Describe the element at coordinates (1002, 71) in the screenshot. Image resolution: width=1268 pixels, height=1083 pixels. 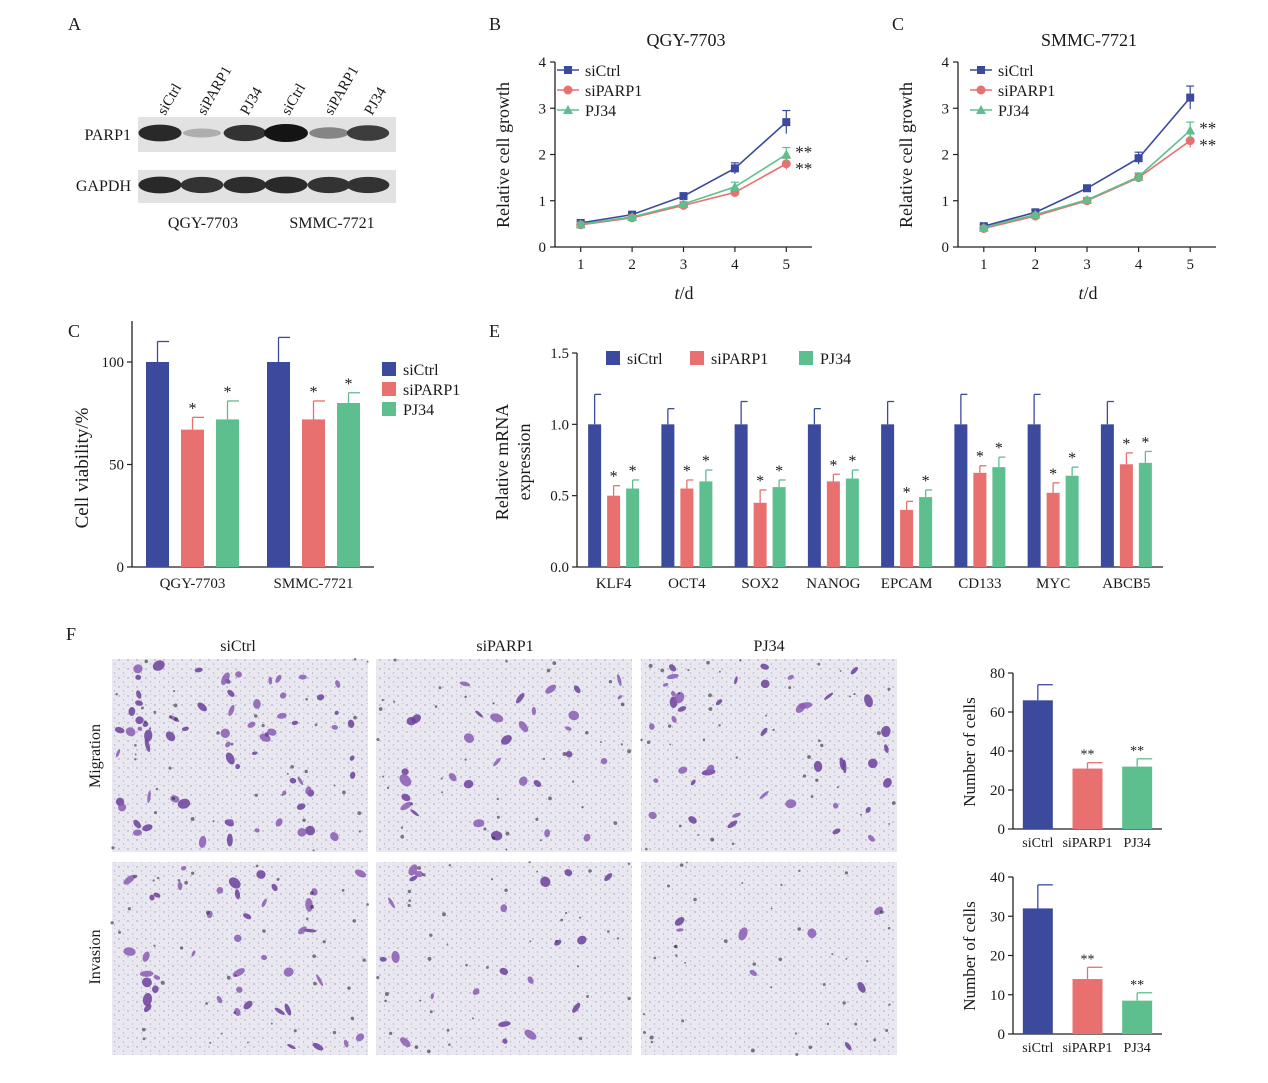
I see `legend-item-sictrl: siCtrl` at that location.